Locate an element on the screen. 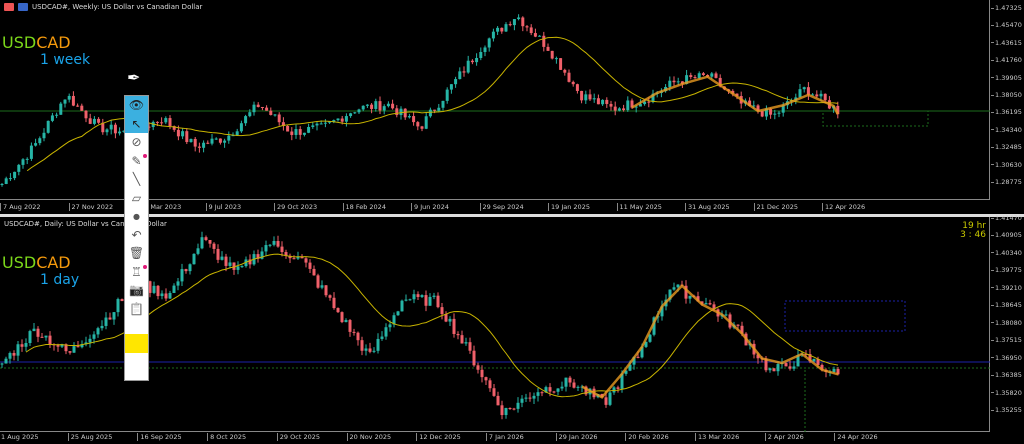 The width and height of the screenshot is (1024, 444). symbol-base: USD is located at coordinates (19, 42).